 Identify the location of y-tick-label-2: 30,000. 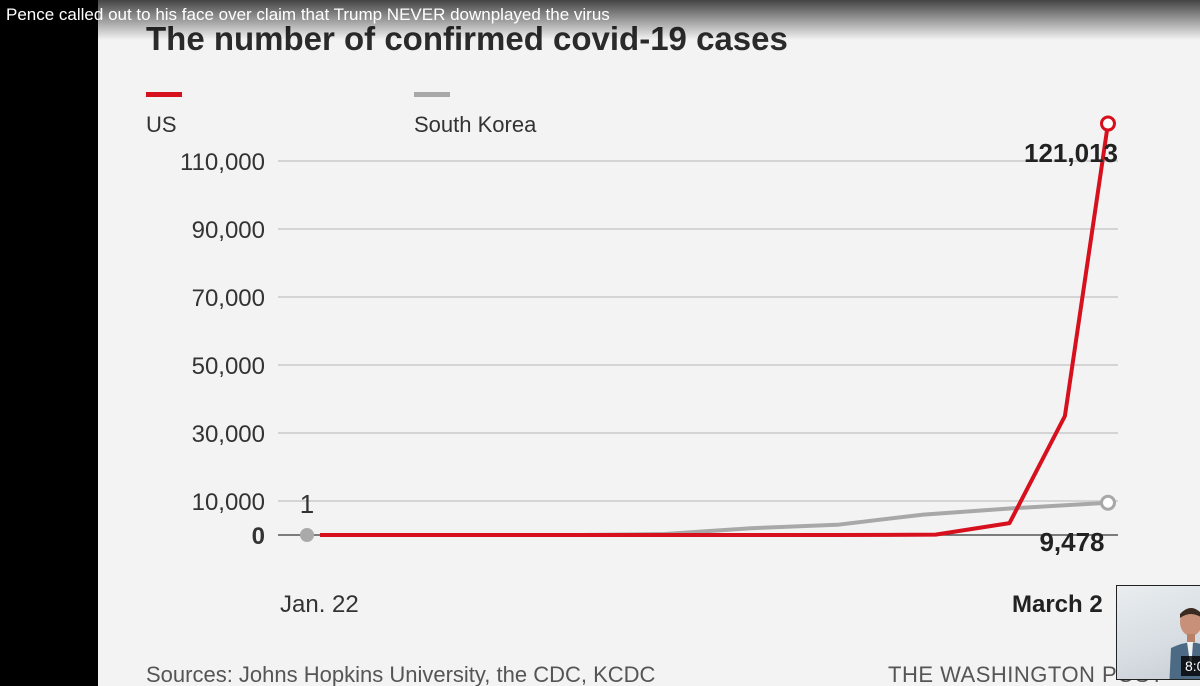
(228, 434).